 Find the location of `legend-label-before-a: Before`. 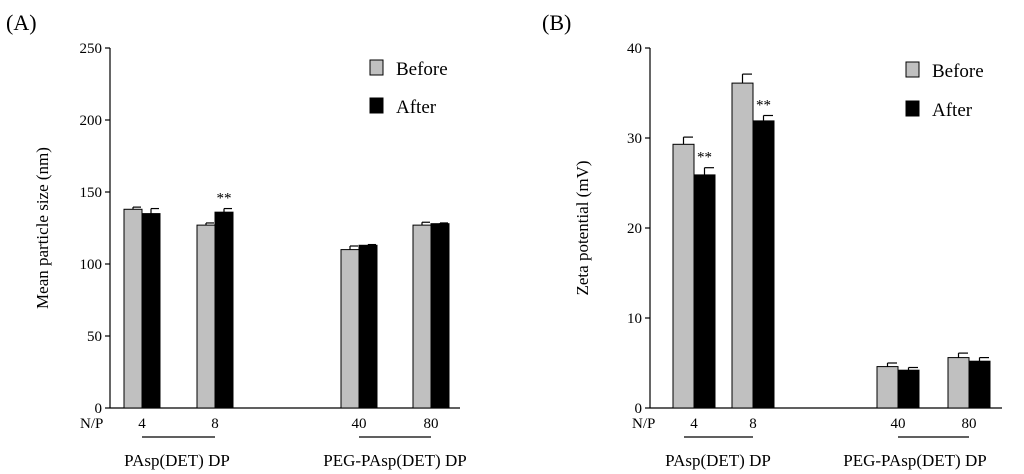

legend-label-before-a: Before is located at coordinates (422, 69).